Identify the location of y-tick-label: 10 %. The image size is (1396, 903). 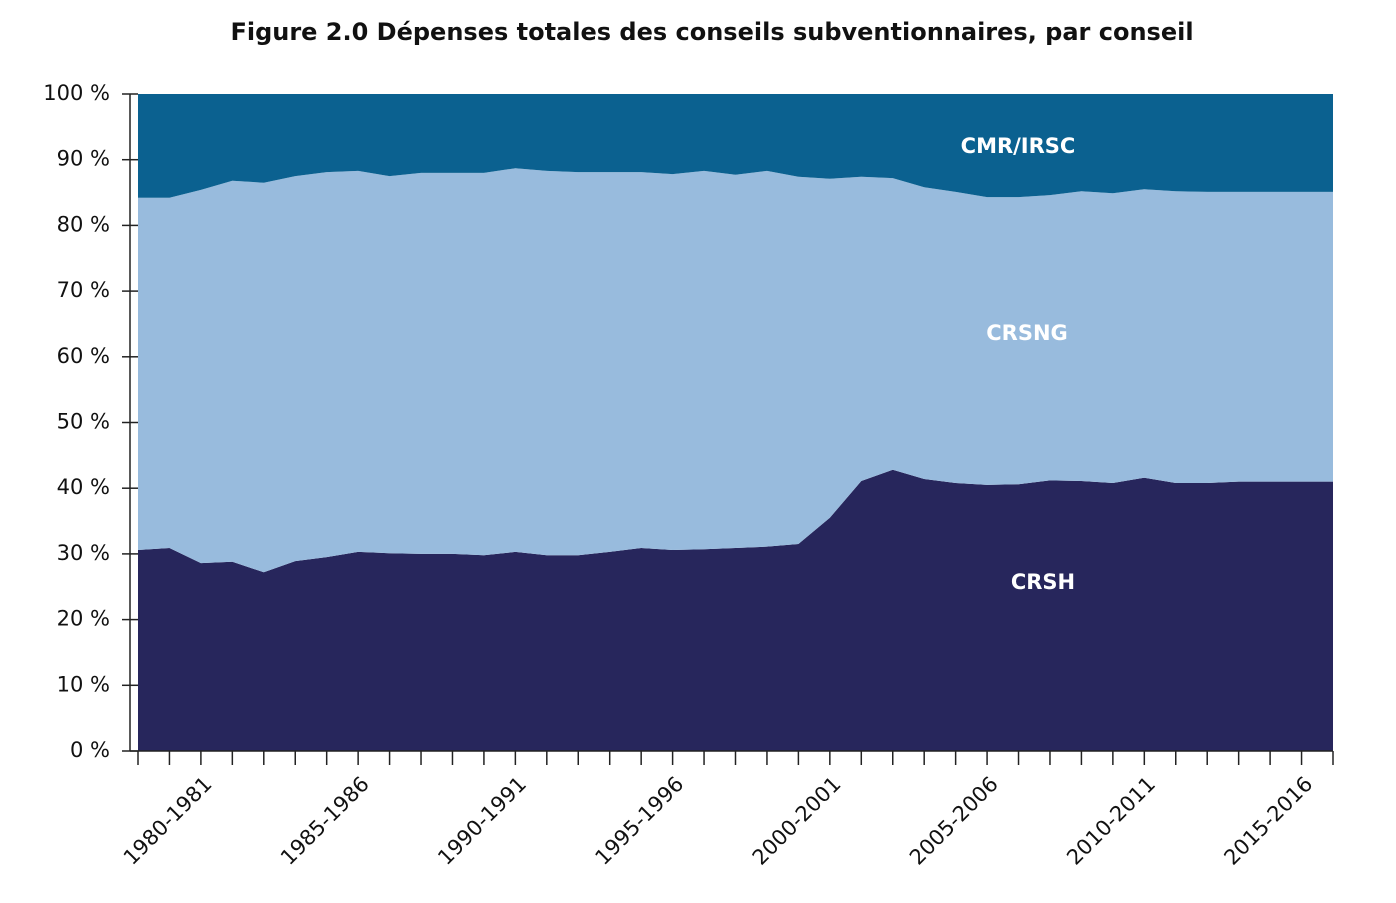
(83, 684).